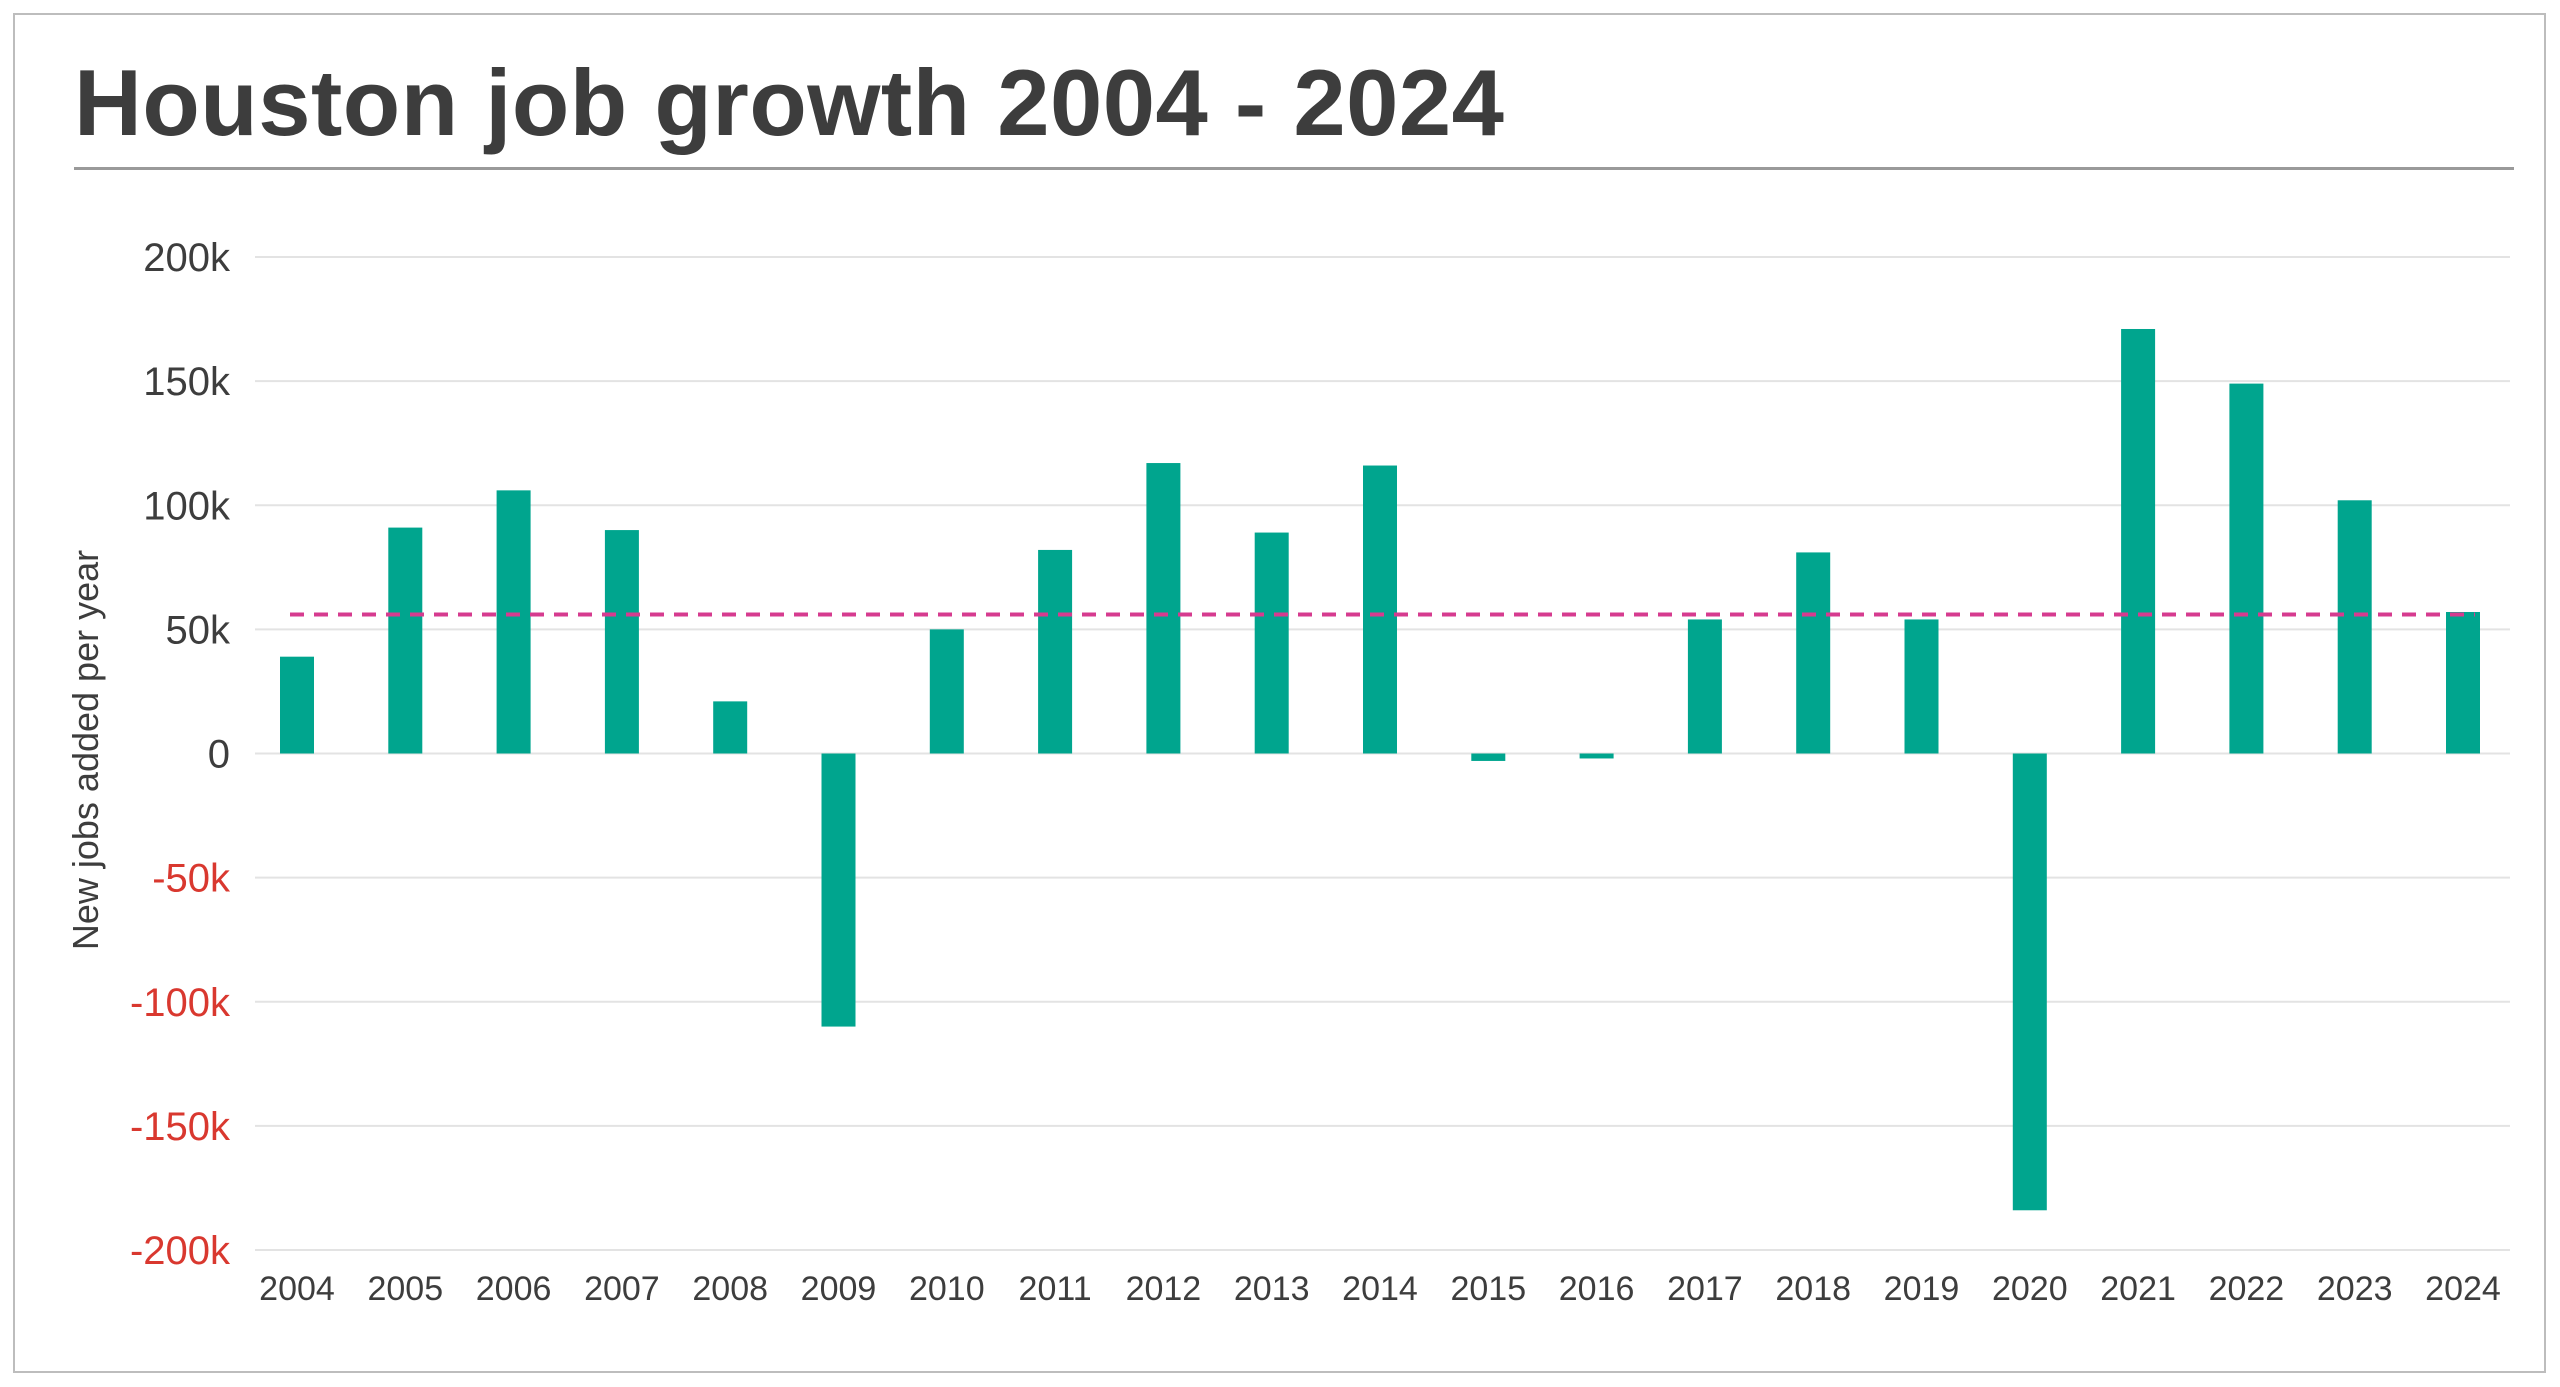 The height and width of the screenshot is (1387, 2560). Describe the element at coordinates (1294, 168) in the screenshot. I see `title-underline` at that location.